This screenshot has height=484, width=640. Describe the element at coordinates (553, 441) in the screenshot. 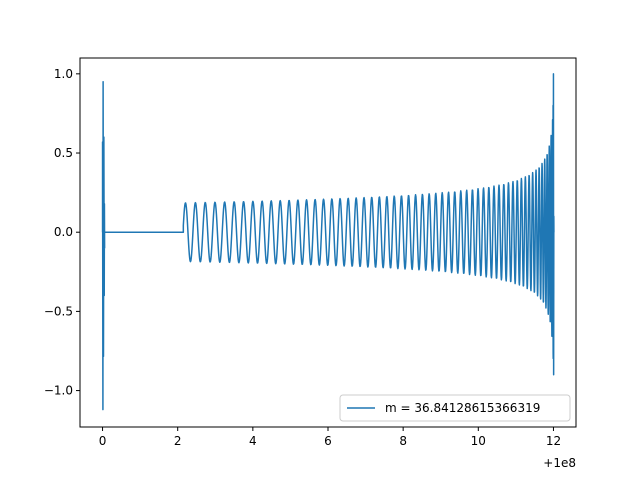

I see `x-tick-label: 12` at that location.